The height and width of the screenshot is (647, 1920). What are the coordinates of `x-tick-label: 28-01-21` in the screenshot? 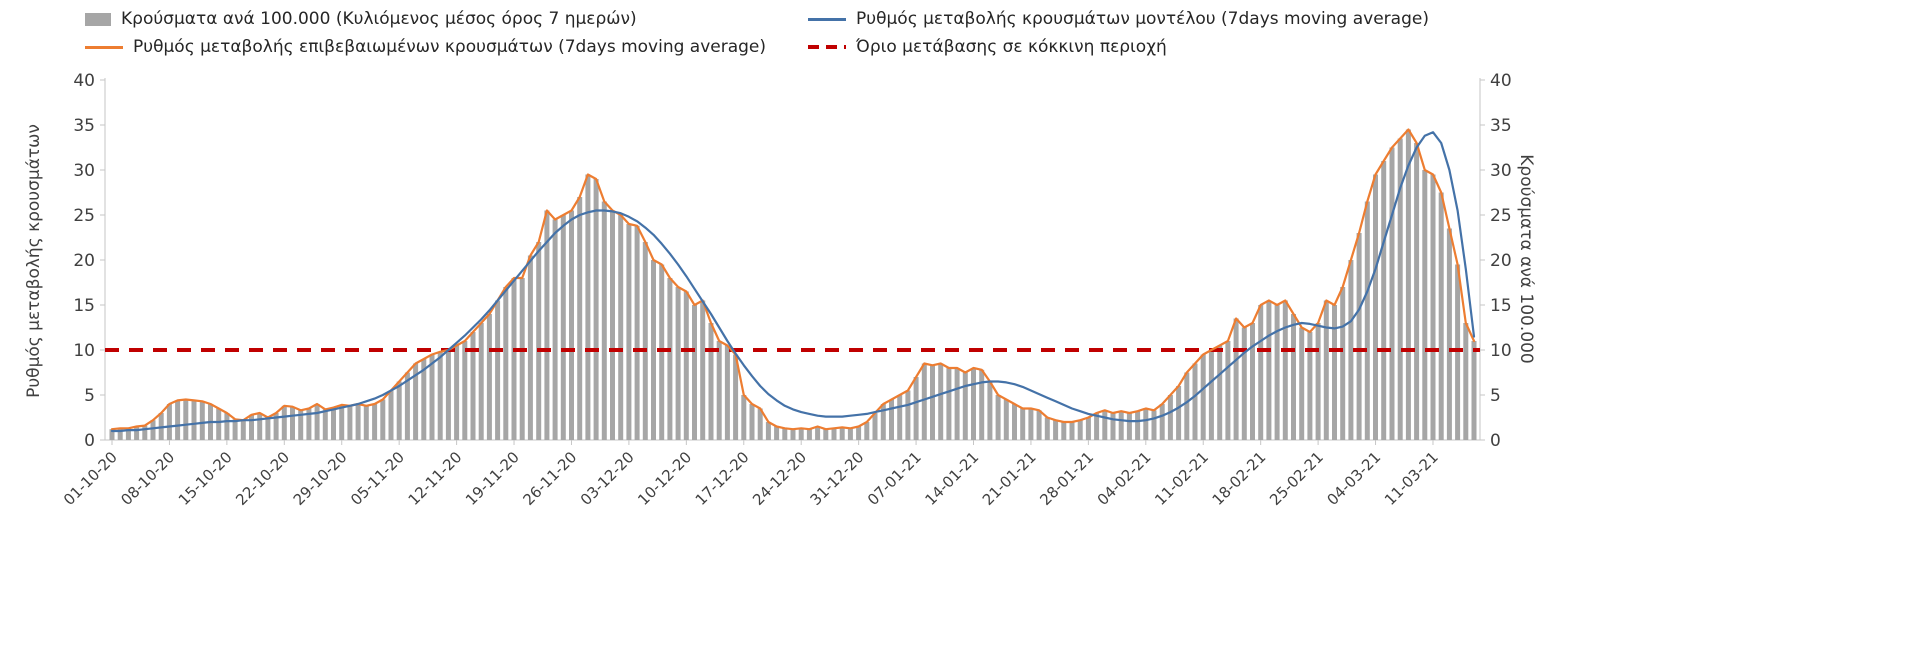 It's located at (1066, 478).